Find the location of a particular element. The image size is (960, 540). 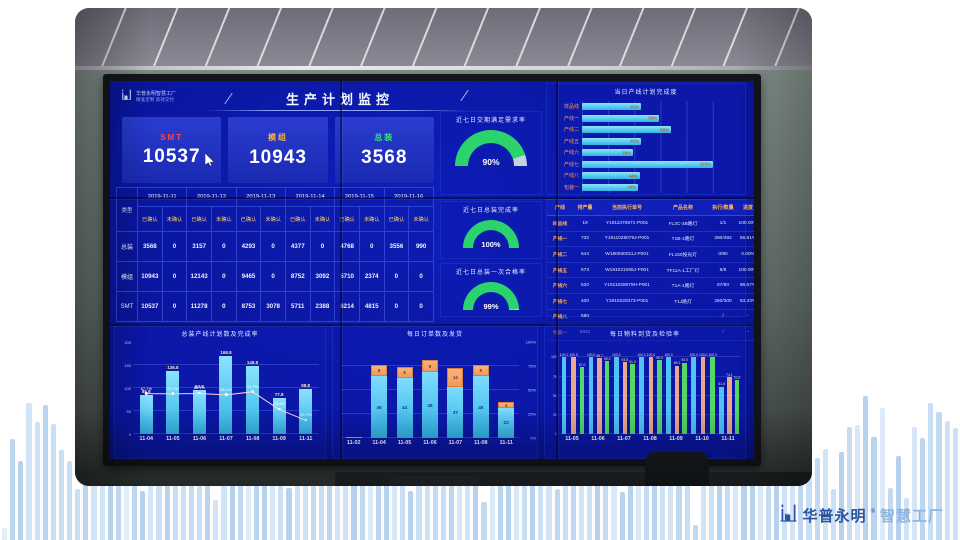

table-cell: 产线一 is located at coordinates (560, 239).